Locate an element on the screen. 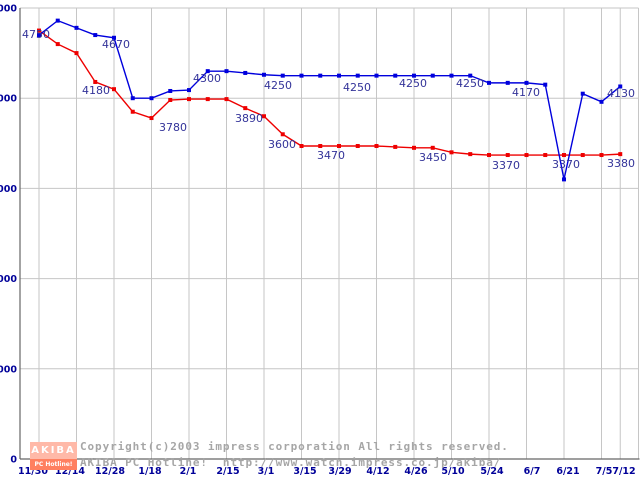  point-value-label: 4170 is located at coordinates (526, 92).